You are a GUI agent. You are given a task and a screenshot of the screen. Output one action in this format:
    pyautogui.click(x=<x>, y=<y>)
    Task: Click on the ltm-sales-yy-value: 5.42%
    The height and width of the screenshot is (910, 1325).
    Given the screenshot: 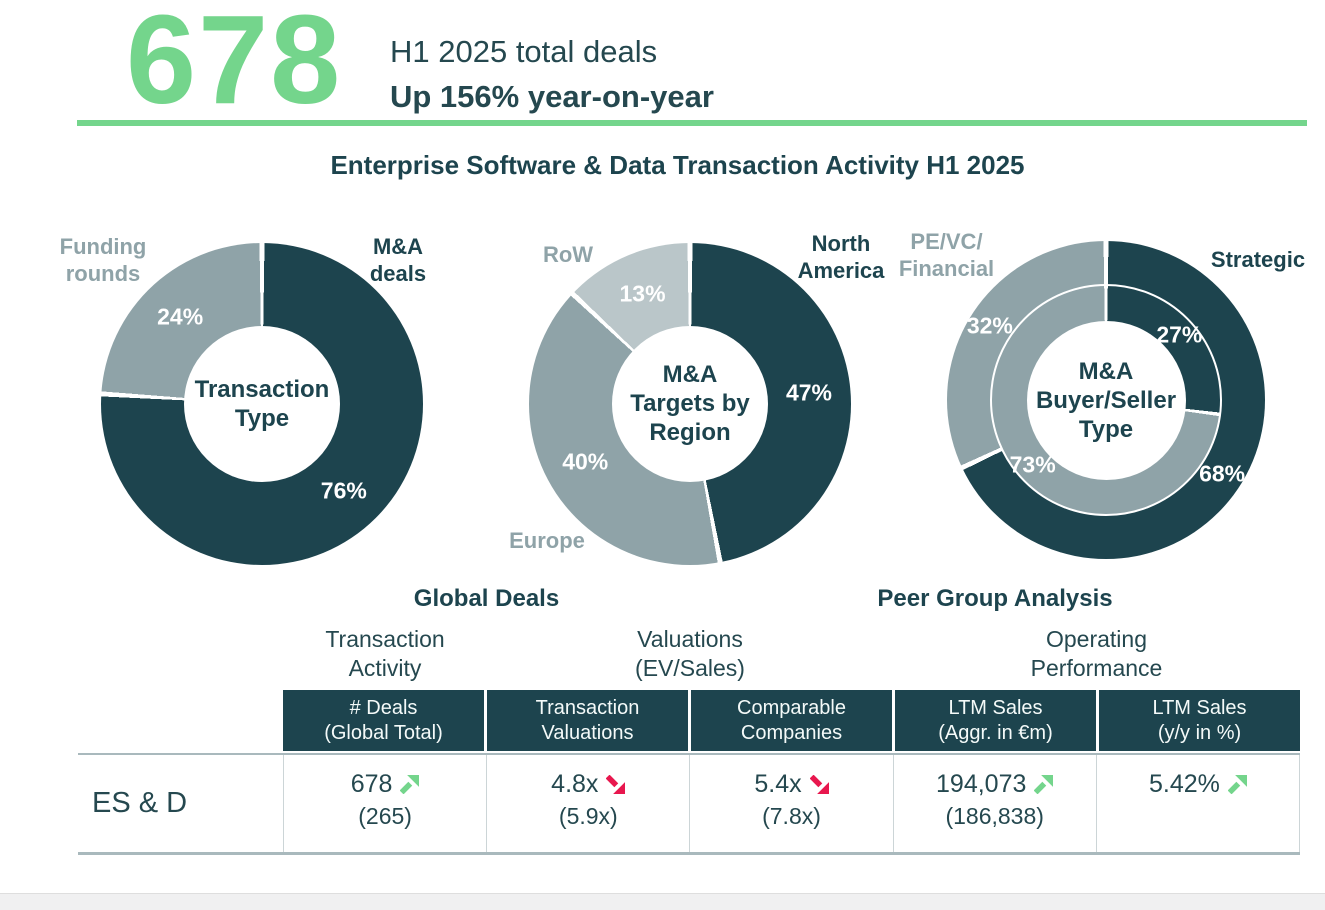 What is the action you would take?
    pyautogui.click(x=1184, y=784)
    